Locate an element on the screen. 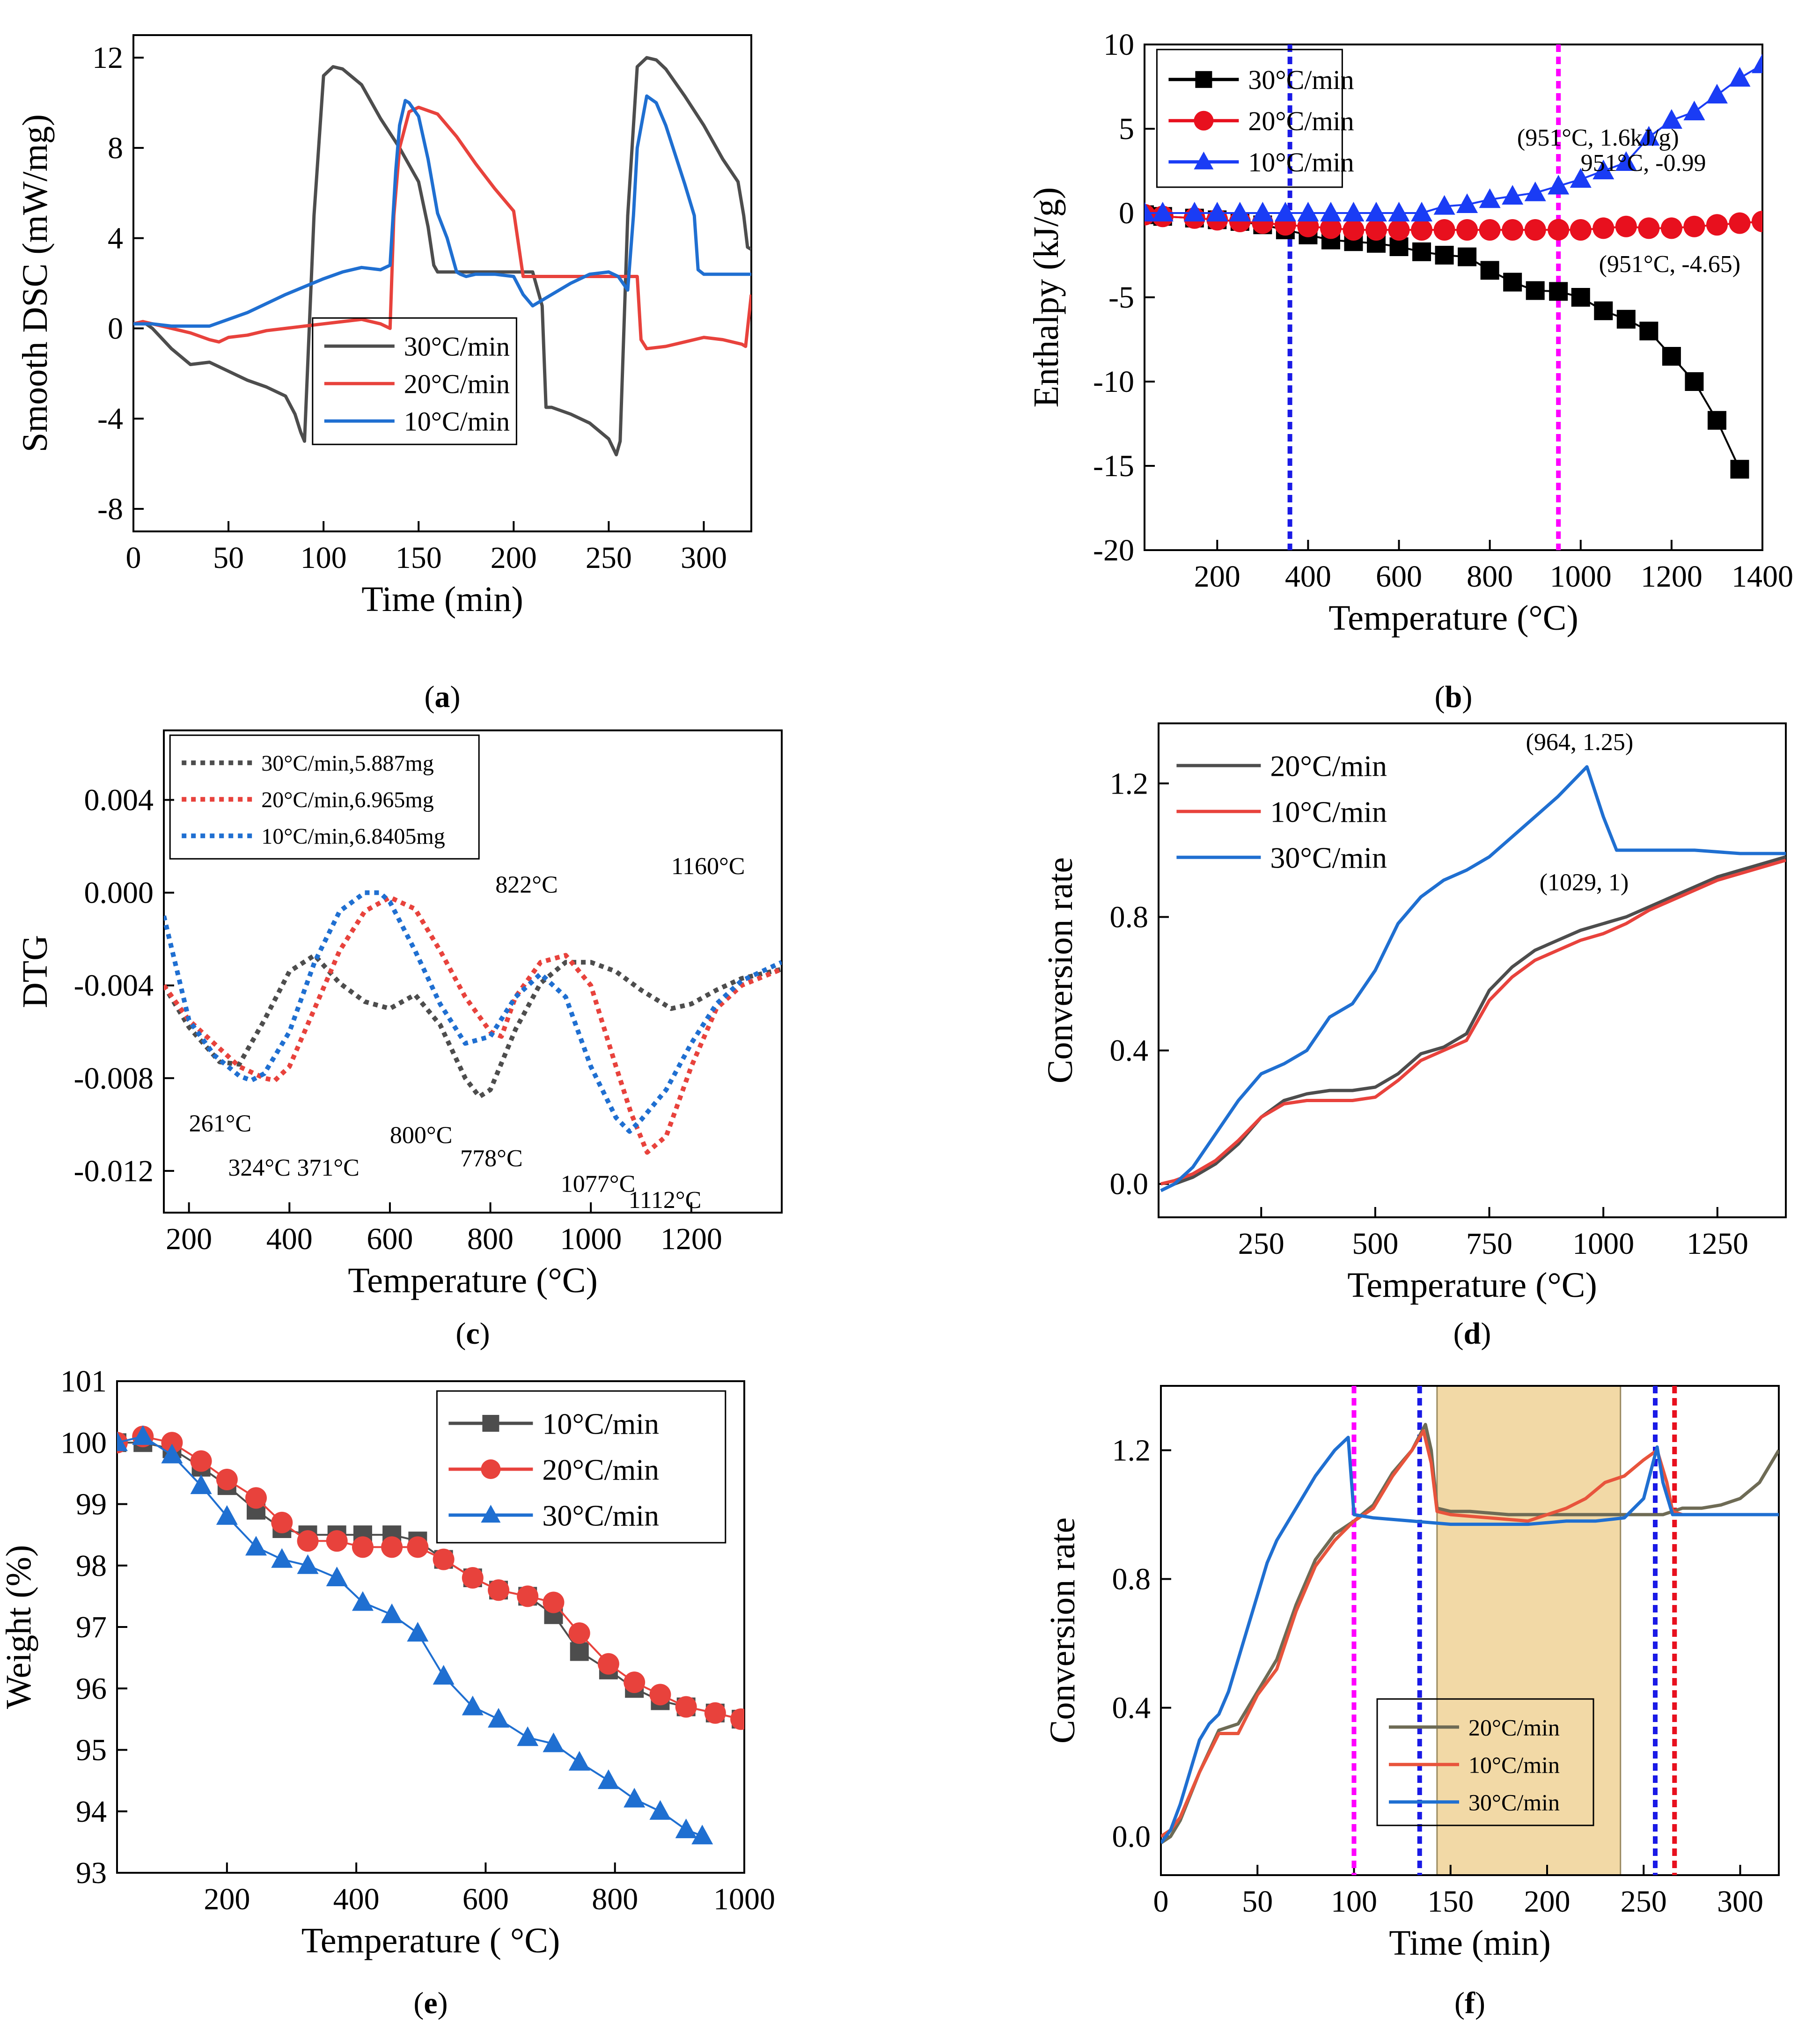  annotation-1112-c: 1112°C is located at coordinates (665, 1201).